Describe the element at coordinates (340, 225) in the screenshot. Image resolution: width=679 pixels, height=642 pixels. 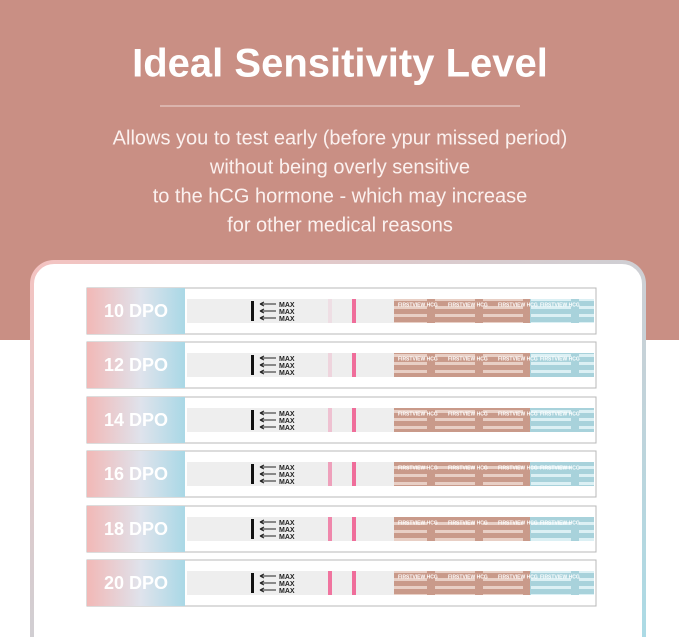
I see `description-line: for other medical reasons` at that location.